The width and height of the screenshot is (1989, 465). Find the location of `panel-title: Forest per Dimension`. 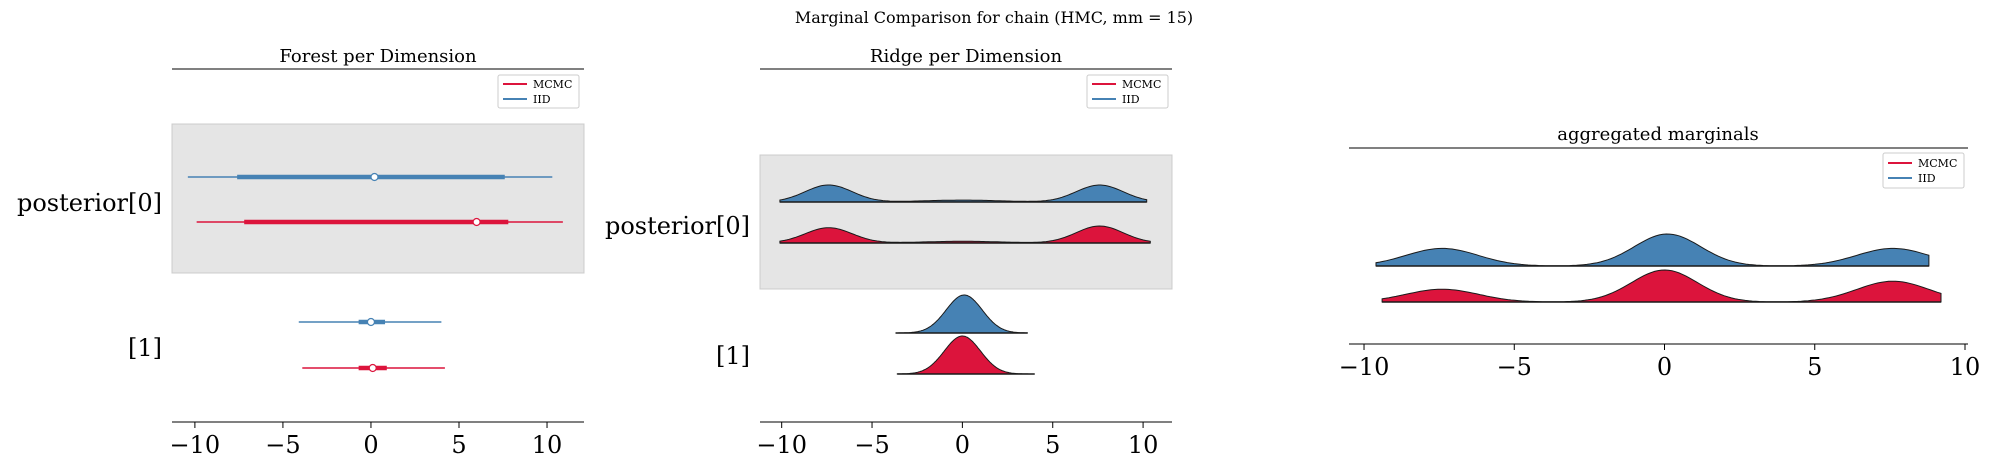

panel-title: Forest per Dimension is located at coordinates (378, 56).